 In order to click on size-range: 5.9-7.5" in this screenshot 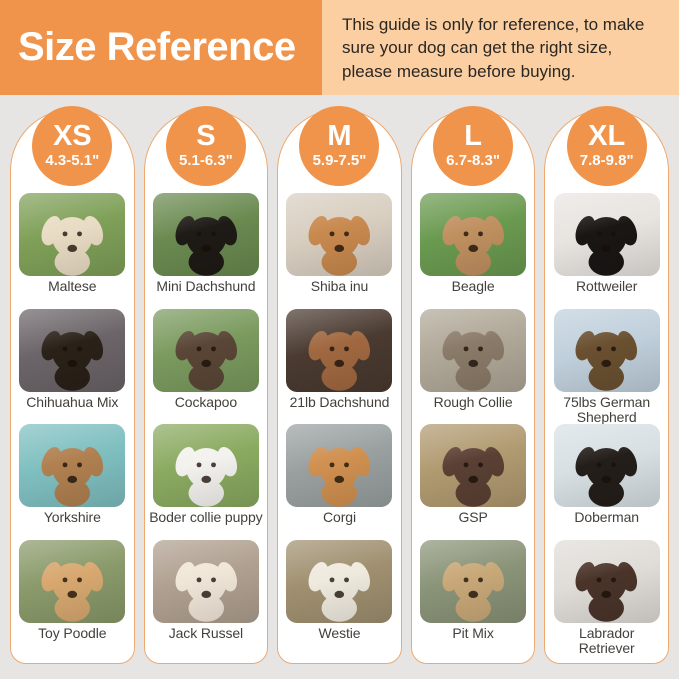, I will do `click(339, 161)`.